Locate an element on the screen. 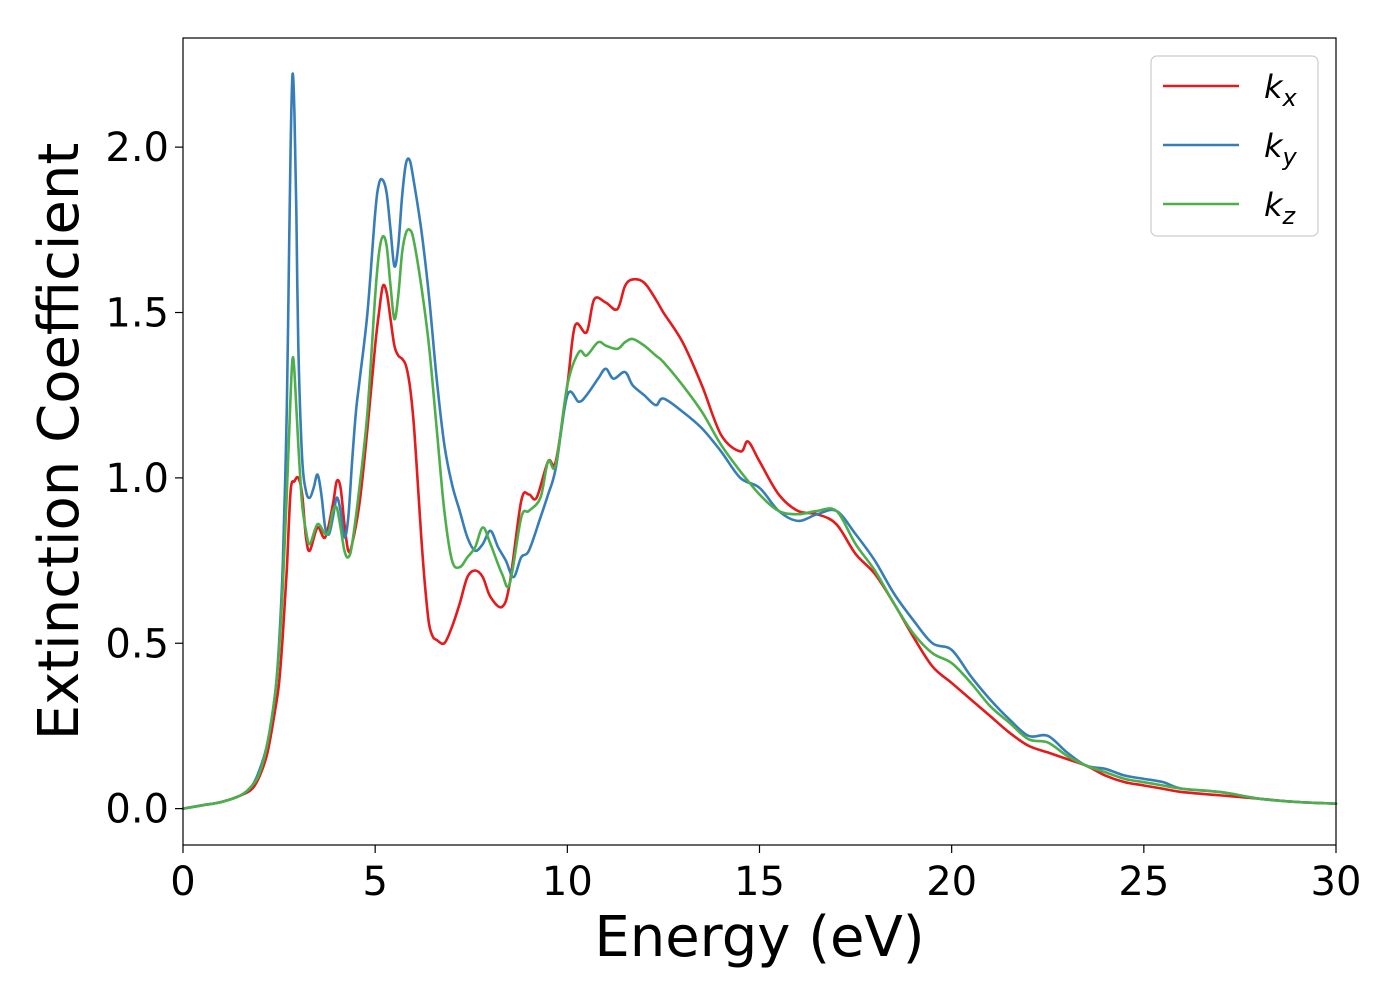  x-tick-label: 5 is located at coordinates (374, 882).